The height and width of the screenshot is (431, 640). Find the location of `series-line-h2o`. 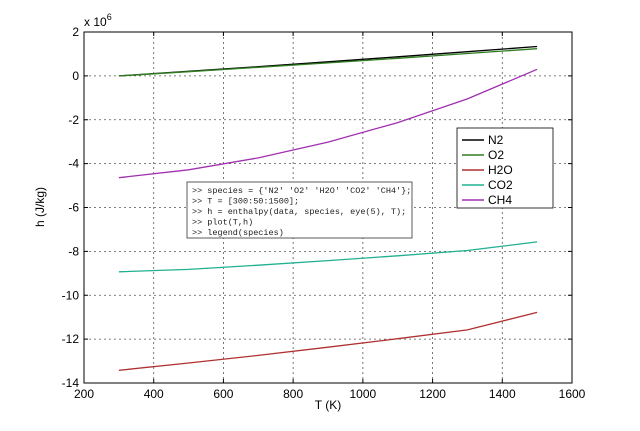

series-line-h2o is located at coordinates (328, 341).